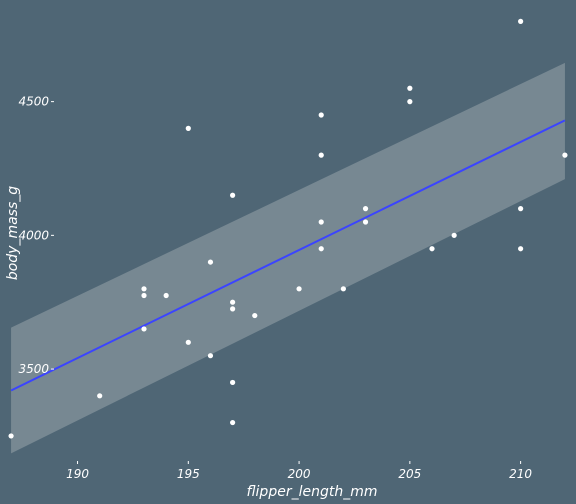  What do you see at coordinates (312, 492) in the screenshot?
I see `x-axis-title: flipper_length_mm` at bounding box center [312, 492].